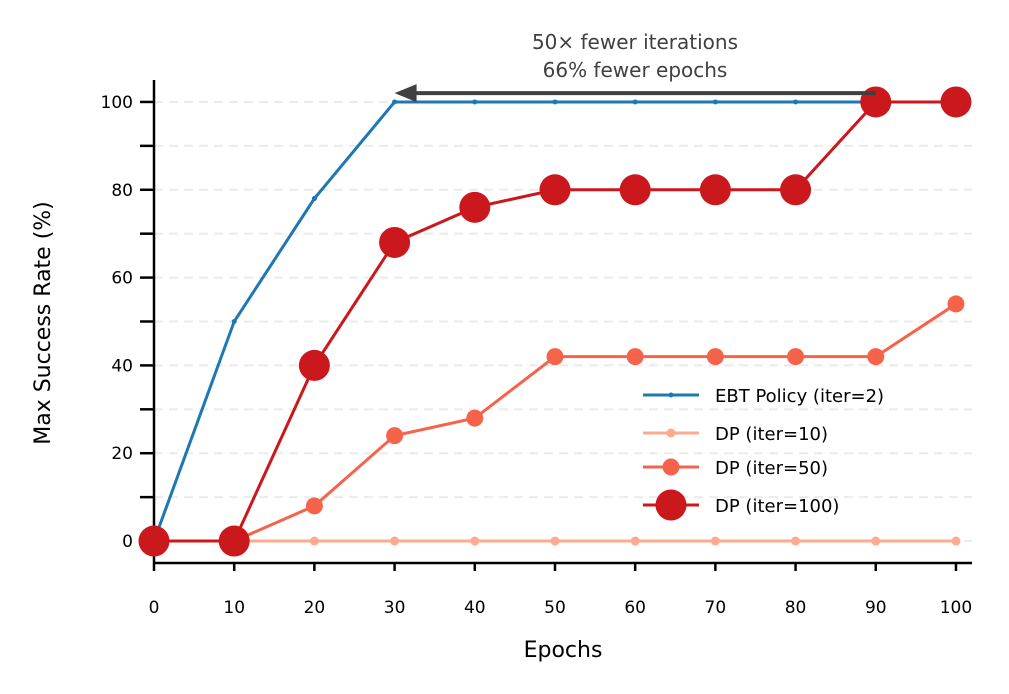  What do you see at coordinates (563, 650) in the screenshot?
I see `x-axis-label: Epochs` at bounding box center [563, 650].